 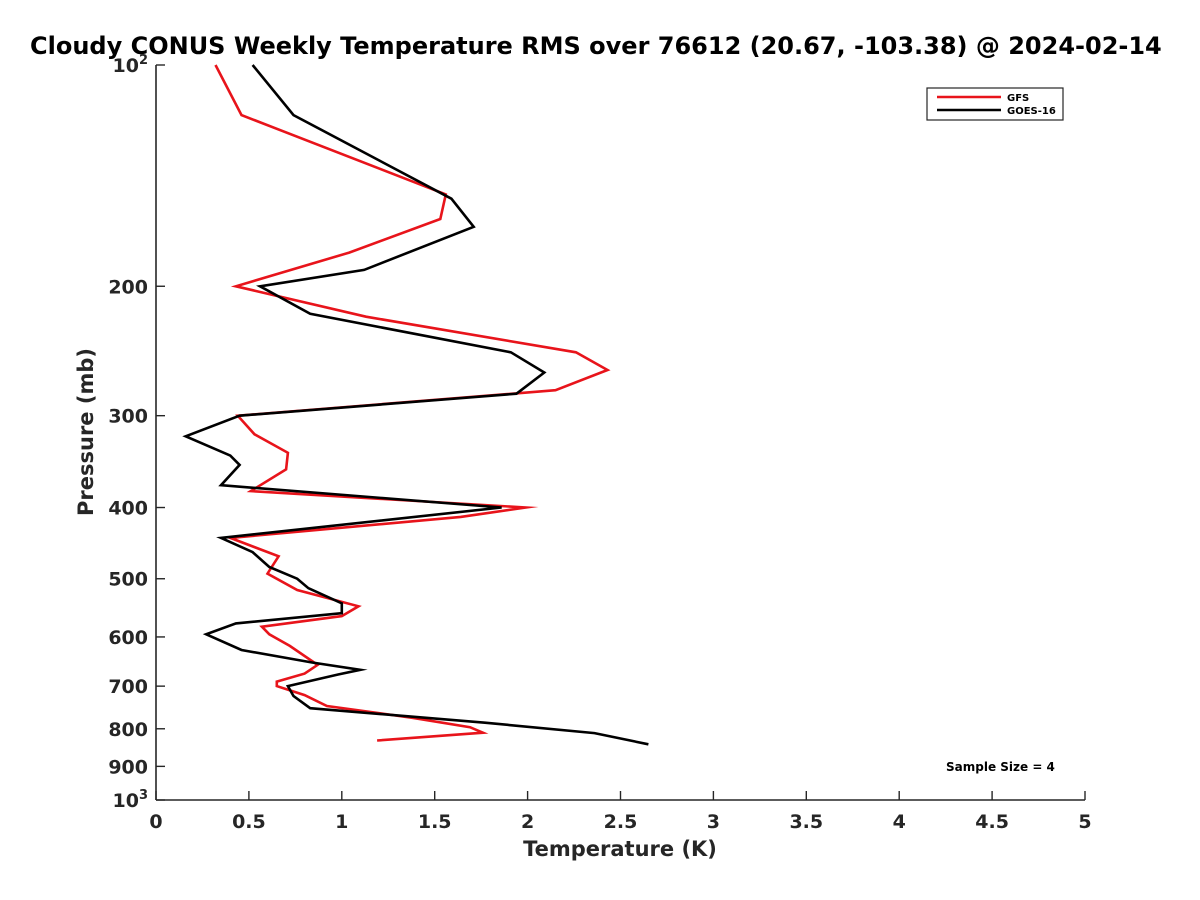 I want to click on y-tick-label: 10³, so click(x=131, y=800).